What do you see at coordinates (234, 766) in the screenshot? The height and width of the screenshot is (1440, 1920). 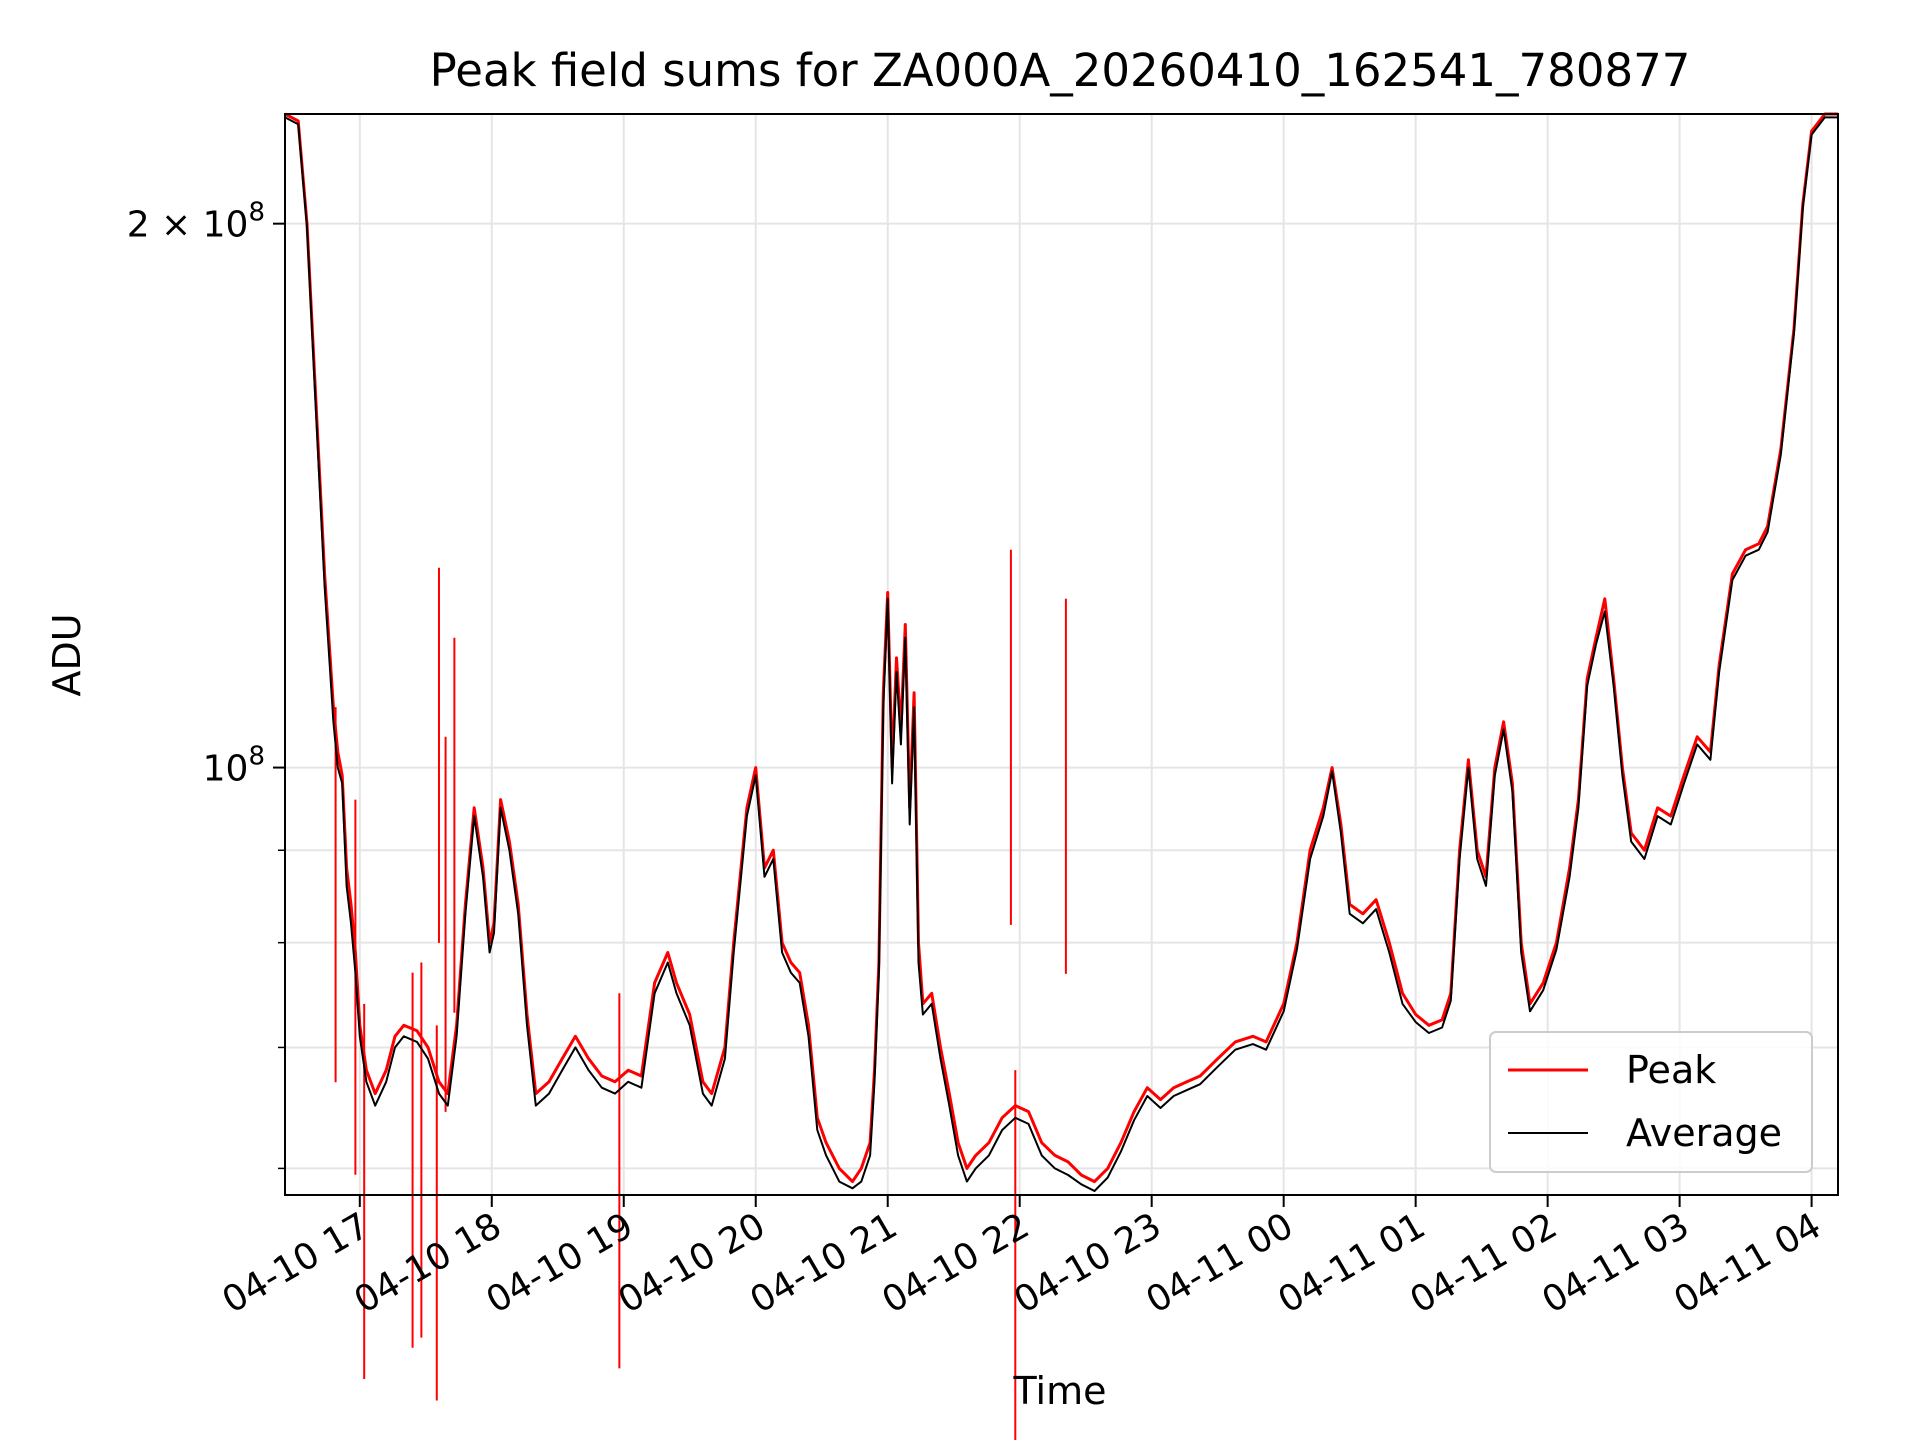 I see `y-tick-label: 108` at bounding box center [234, 766].